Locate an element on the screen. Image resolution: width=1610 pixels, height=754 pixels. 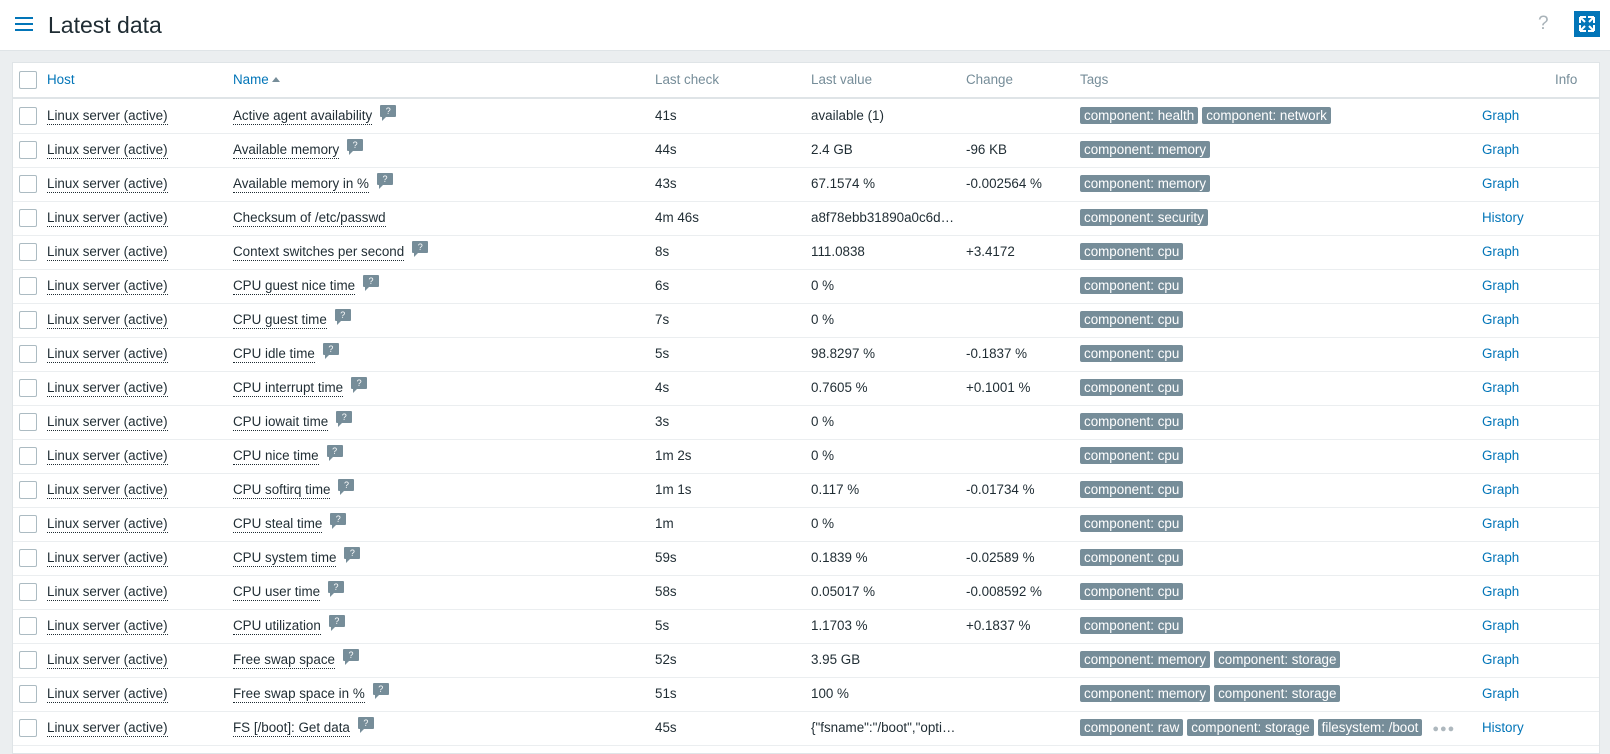
help-button: ? is located at coordinates (1543, 23).